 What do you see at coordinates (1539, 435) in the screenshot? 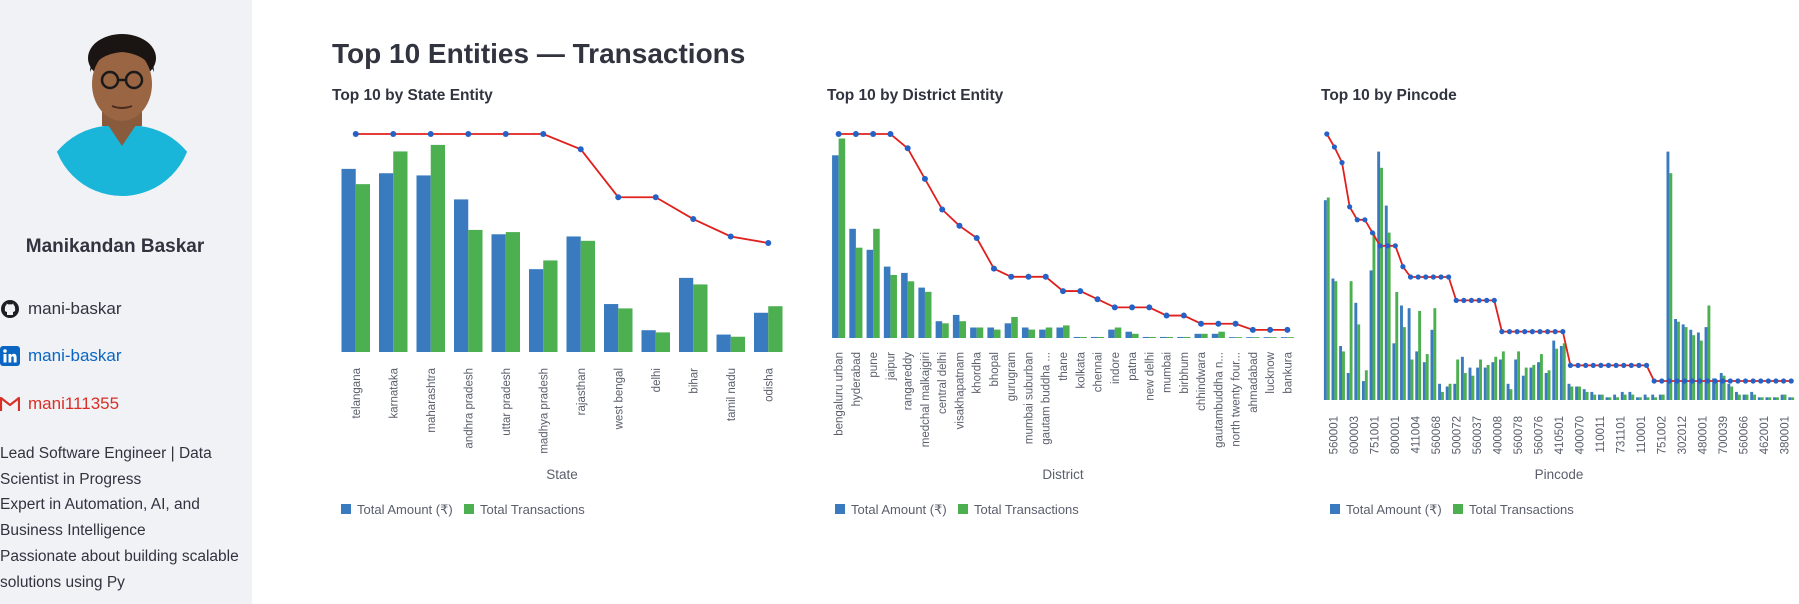
I see `tick-label: 560076` at bounding box center [1539, 435].